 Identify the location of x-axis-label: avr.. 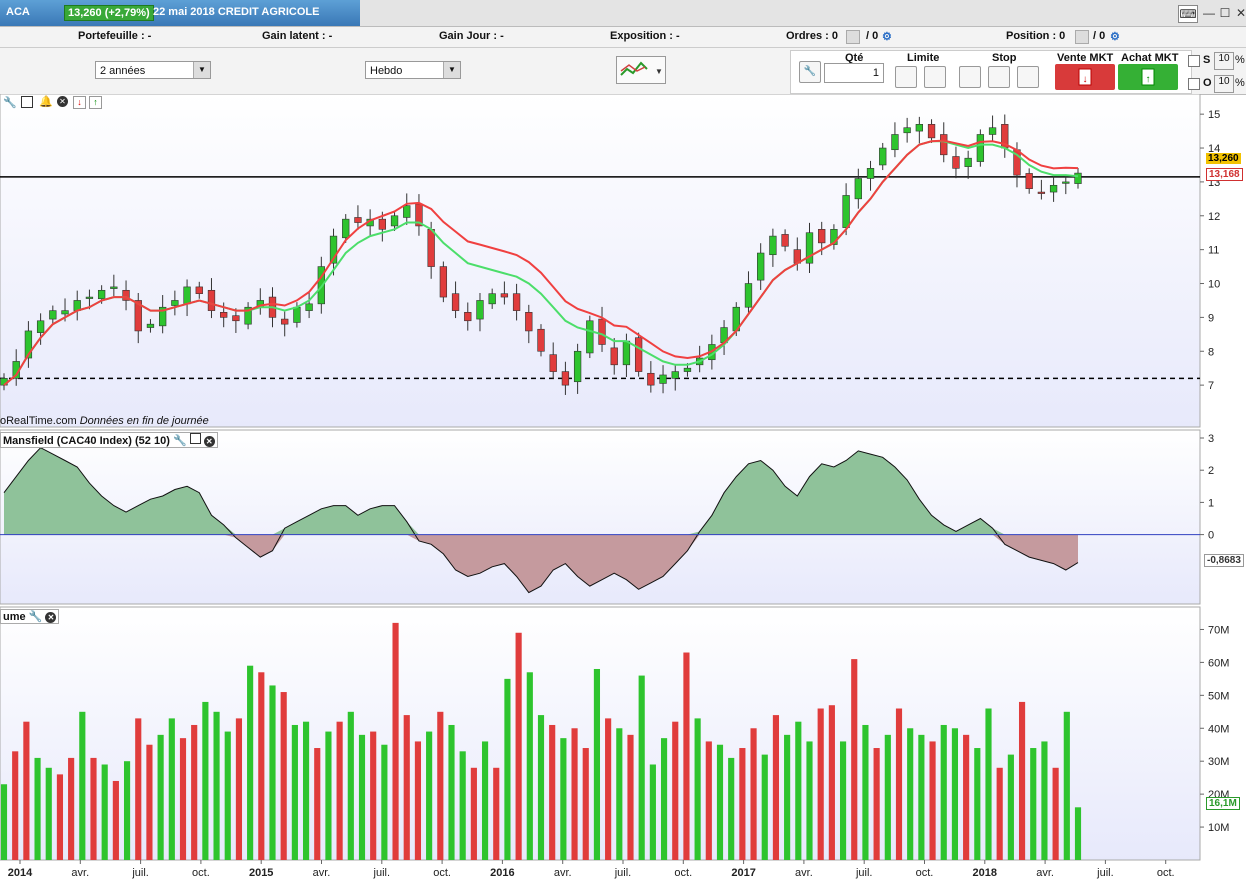
(322, 873).